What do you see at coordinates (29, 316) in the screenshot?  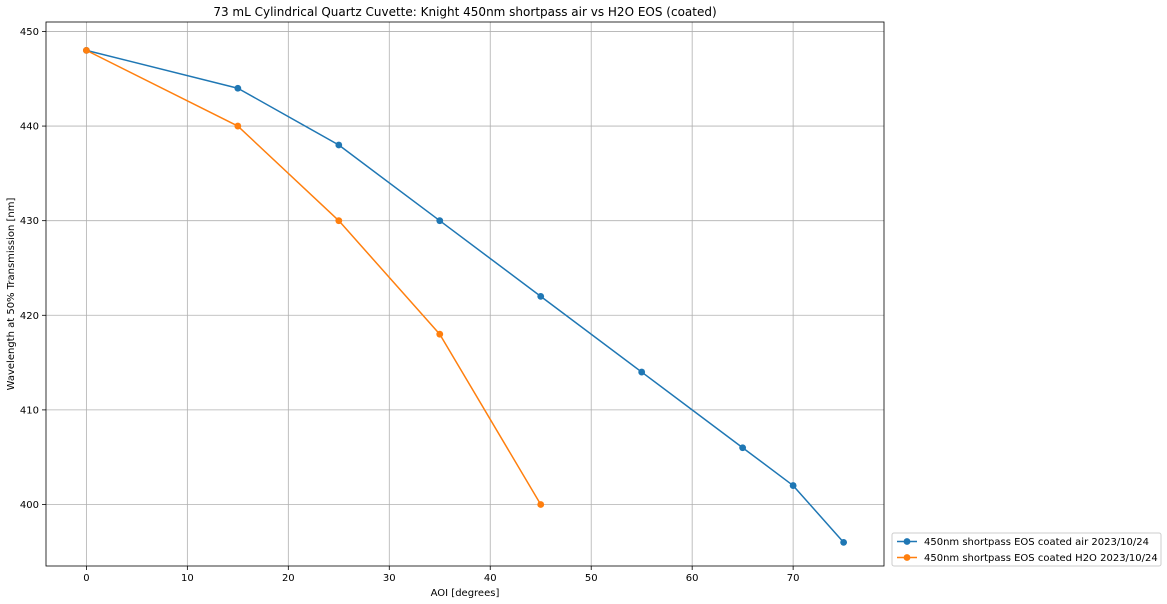 I see `y-tick-label: 420` at bounding box center [29, 316].